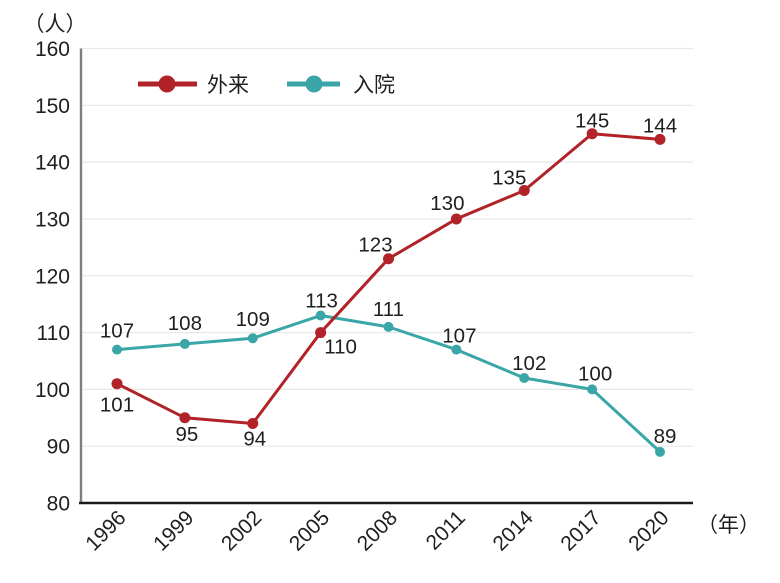 The width and height of the screenshot is (780, 583). I want to click on y-tick-label: 90, so click(58, 447).